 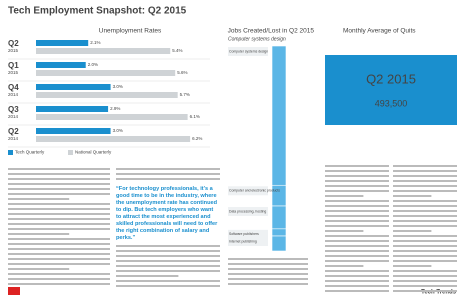 What do you see at coordinates (391, 78) in the screenshot?
I see `stat-period: Q2 2015` at bounding box center [391, 78].